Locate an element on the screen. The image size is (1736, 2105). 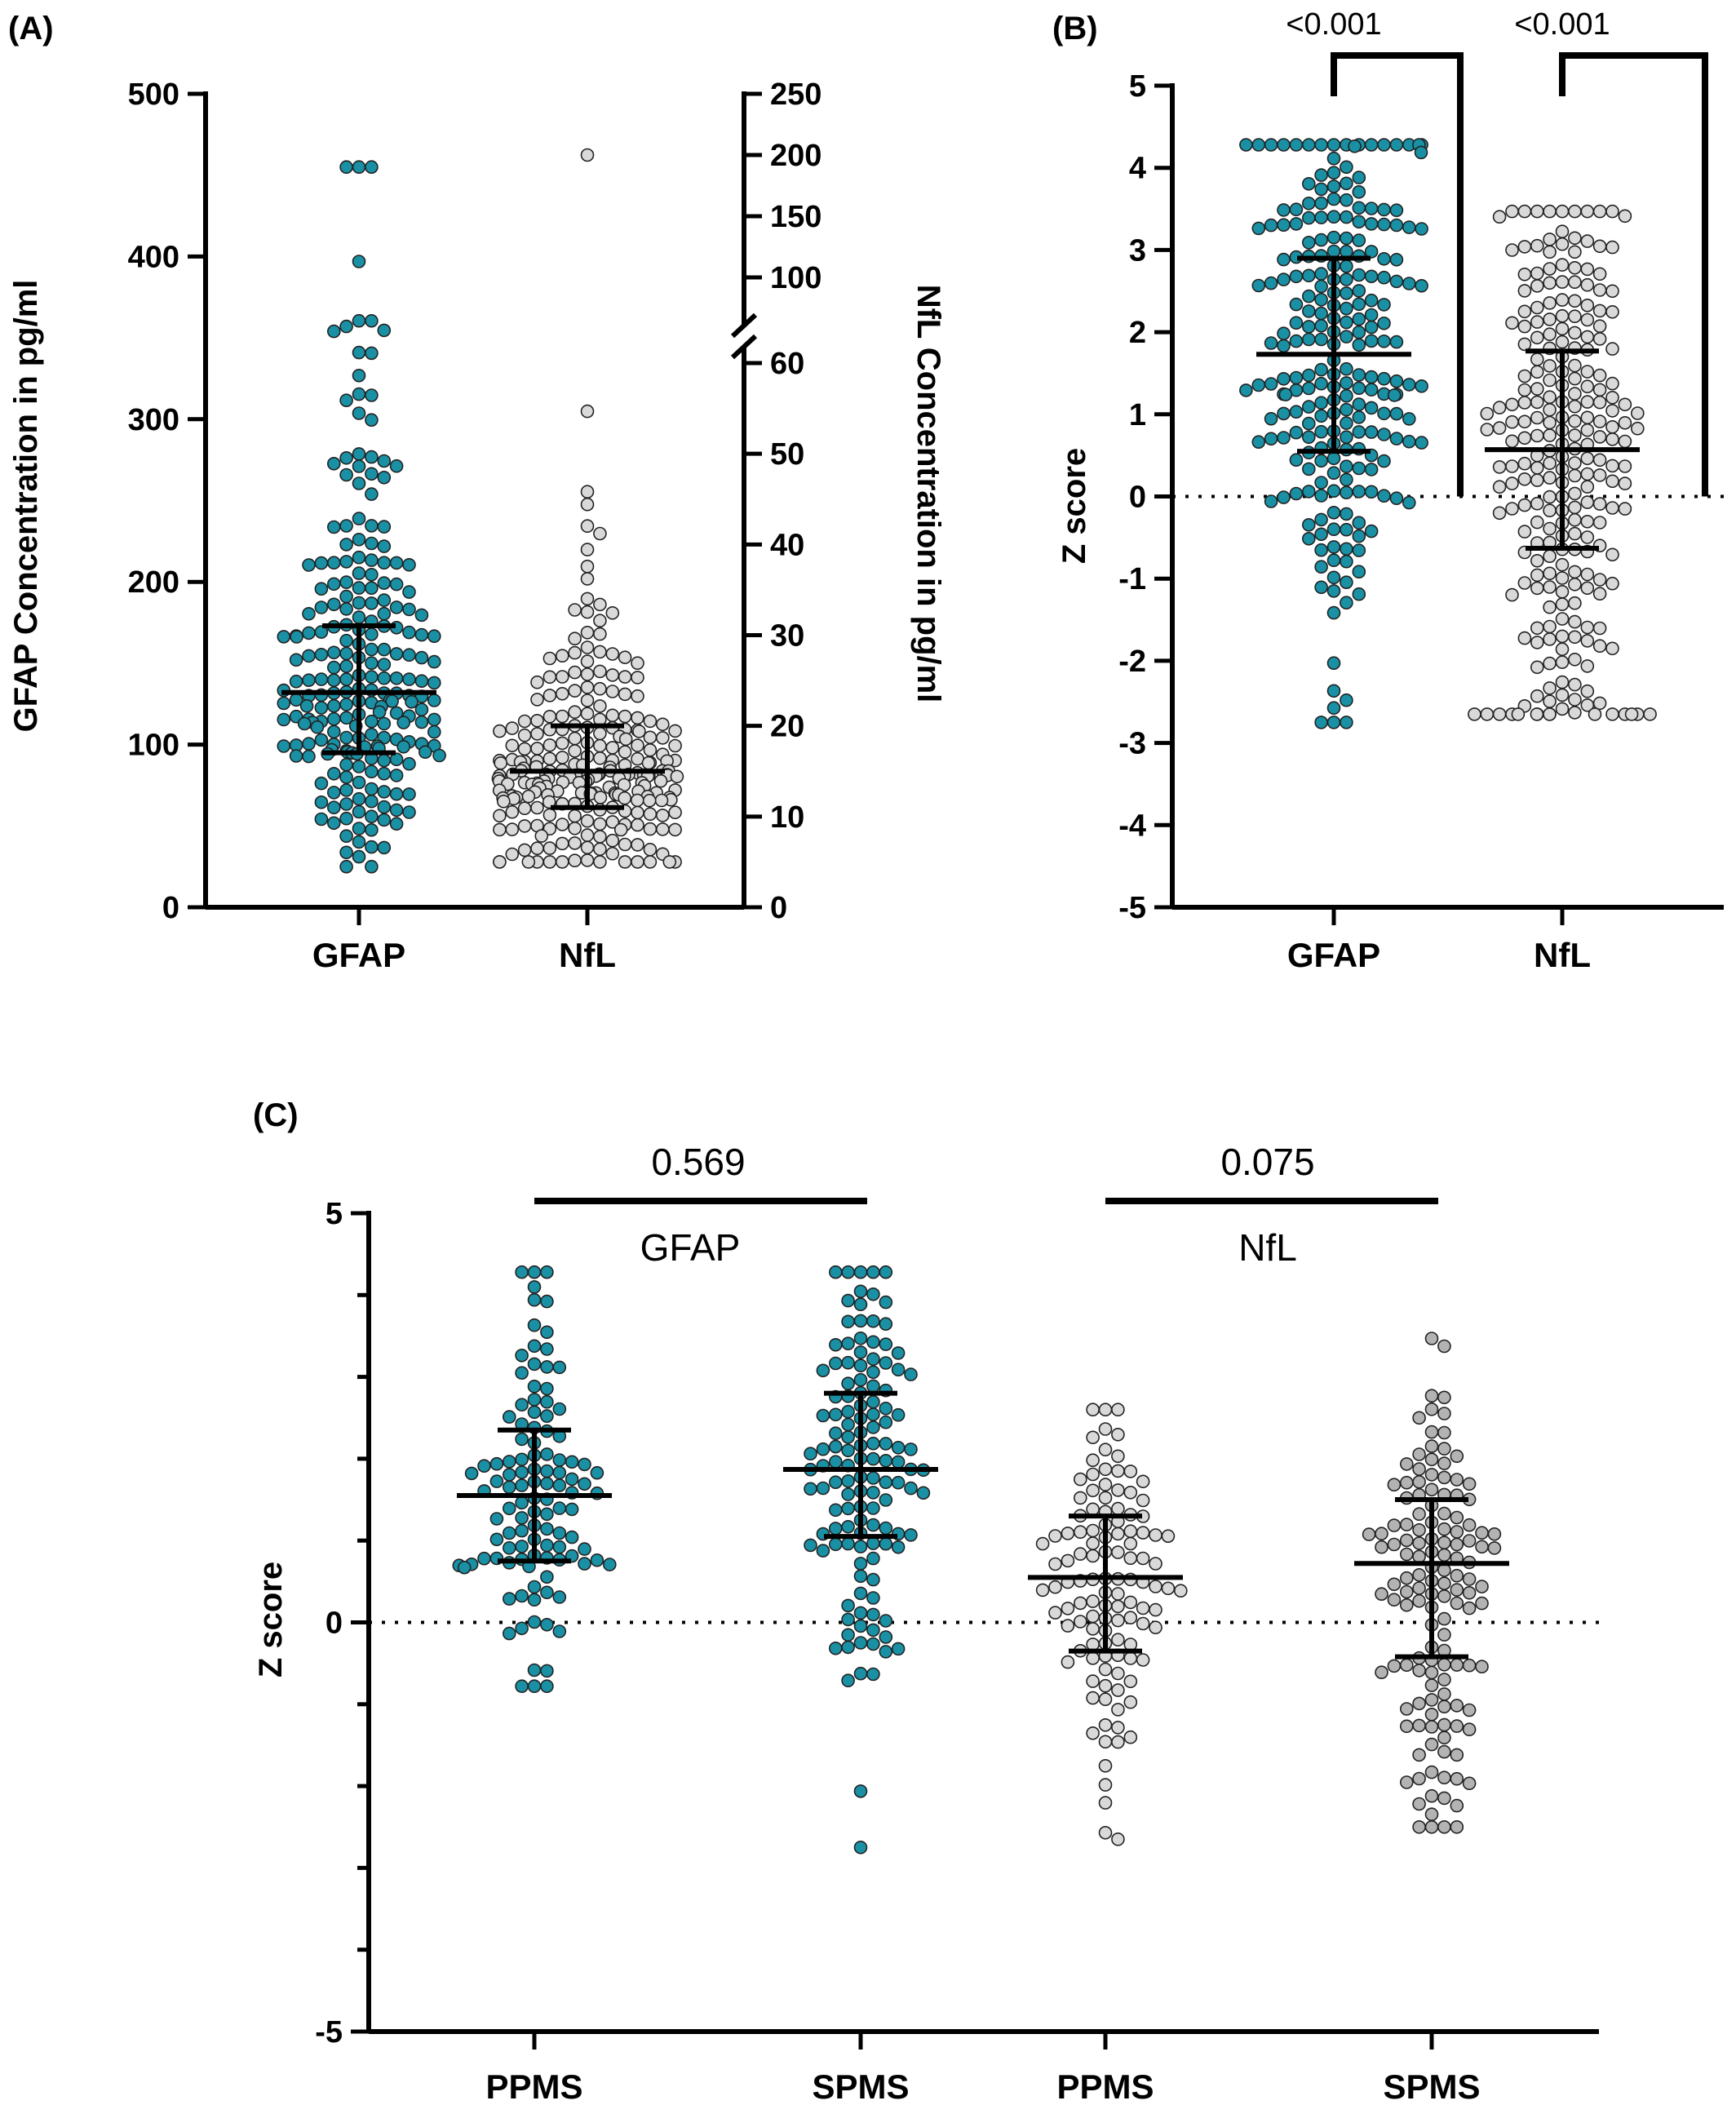
panel-a-right-tick-label: 50 is located at coordinates (787, 454).